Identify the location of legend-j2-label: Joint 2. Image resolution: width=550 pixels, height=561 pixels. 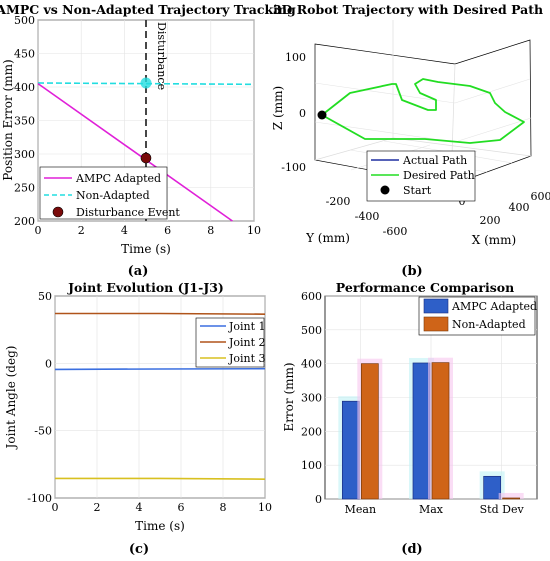
(247, 342).